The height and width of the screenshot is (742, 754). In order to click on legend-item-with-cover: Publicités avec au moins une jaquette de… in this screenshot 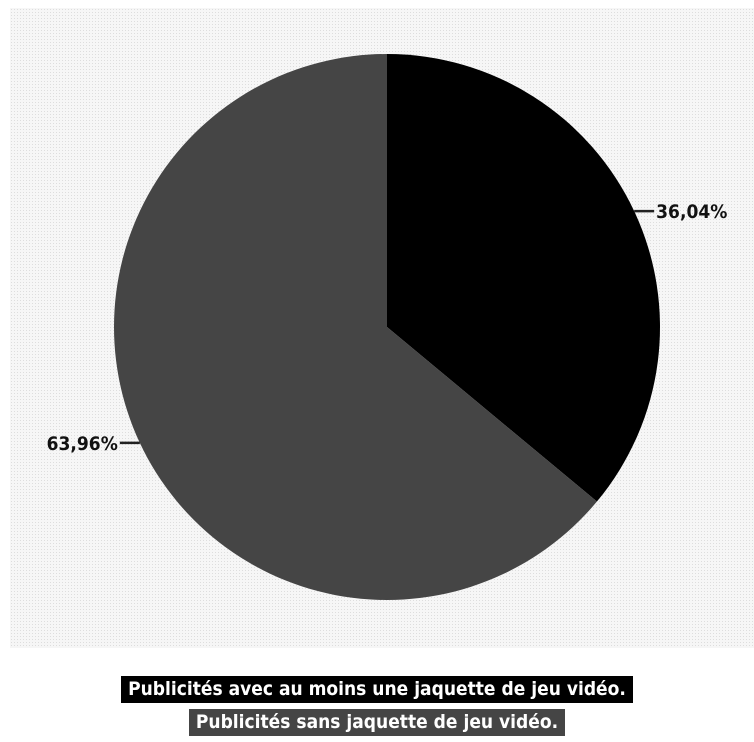, I will do `click(377, 689)`.